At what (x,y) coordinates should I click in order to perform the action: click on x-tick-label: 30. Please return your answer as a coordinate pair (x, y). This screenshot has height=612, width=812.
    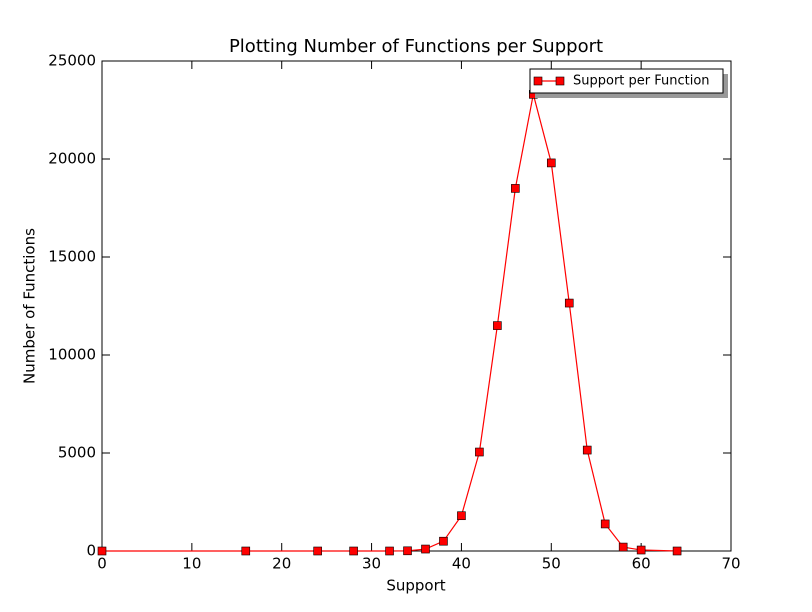
    Looking at the image, I should click on (371, 564).